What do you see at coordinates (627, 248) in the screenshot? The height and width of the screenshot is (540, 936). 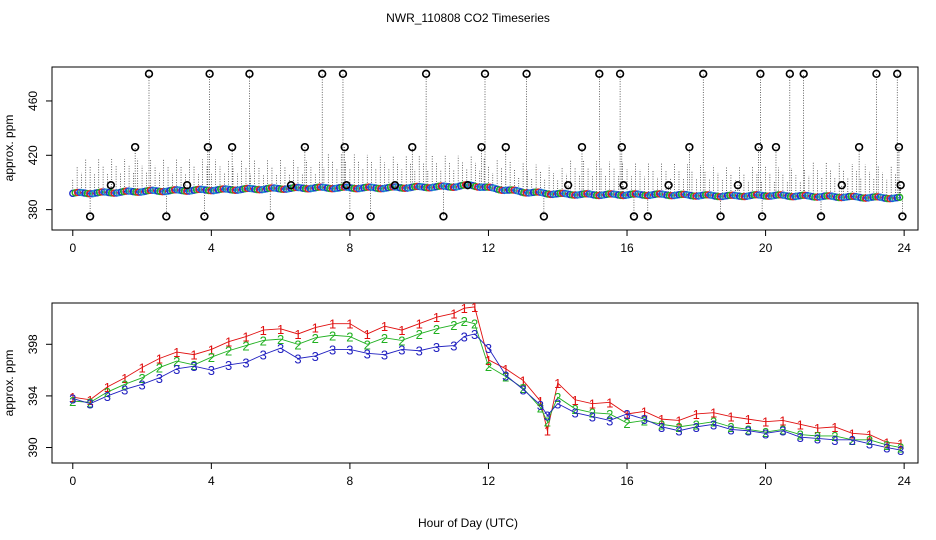 I see `top-plot-x-tick-label: 16` at bounding box center [627, 248].